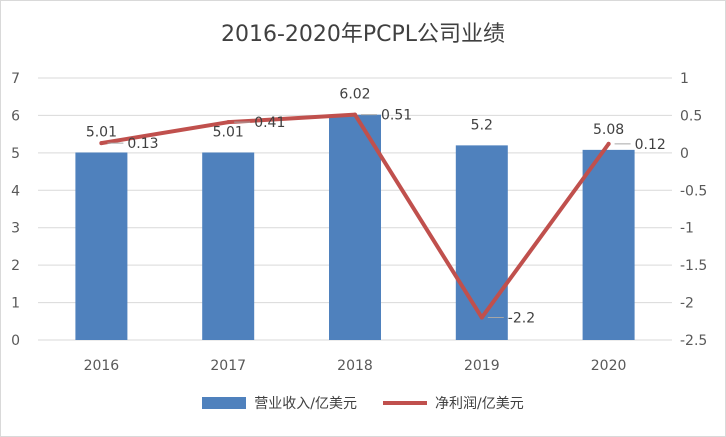 This screenshot has height=437, width=726. What do you see at coordinates (609, 366) in the screenshot?
I see `x-axis-tick-label: 2020` at bounding box center [609, 366].